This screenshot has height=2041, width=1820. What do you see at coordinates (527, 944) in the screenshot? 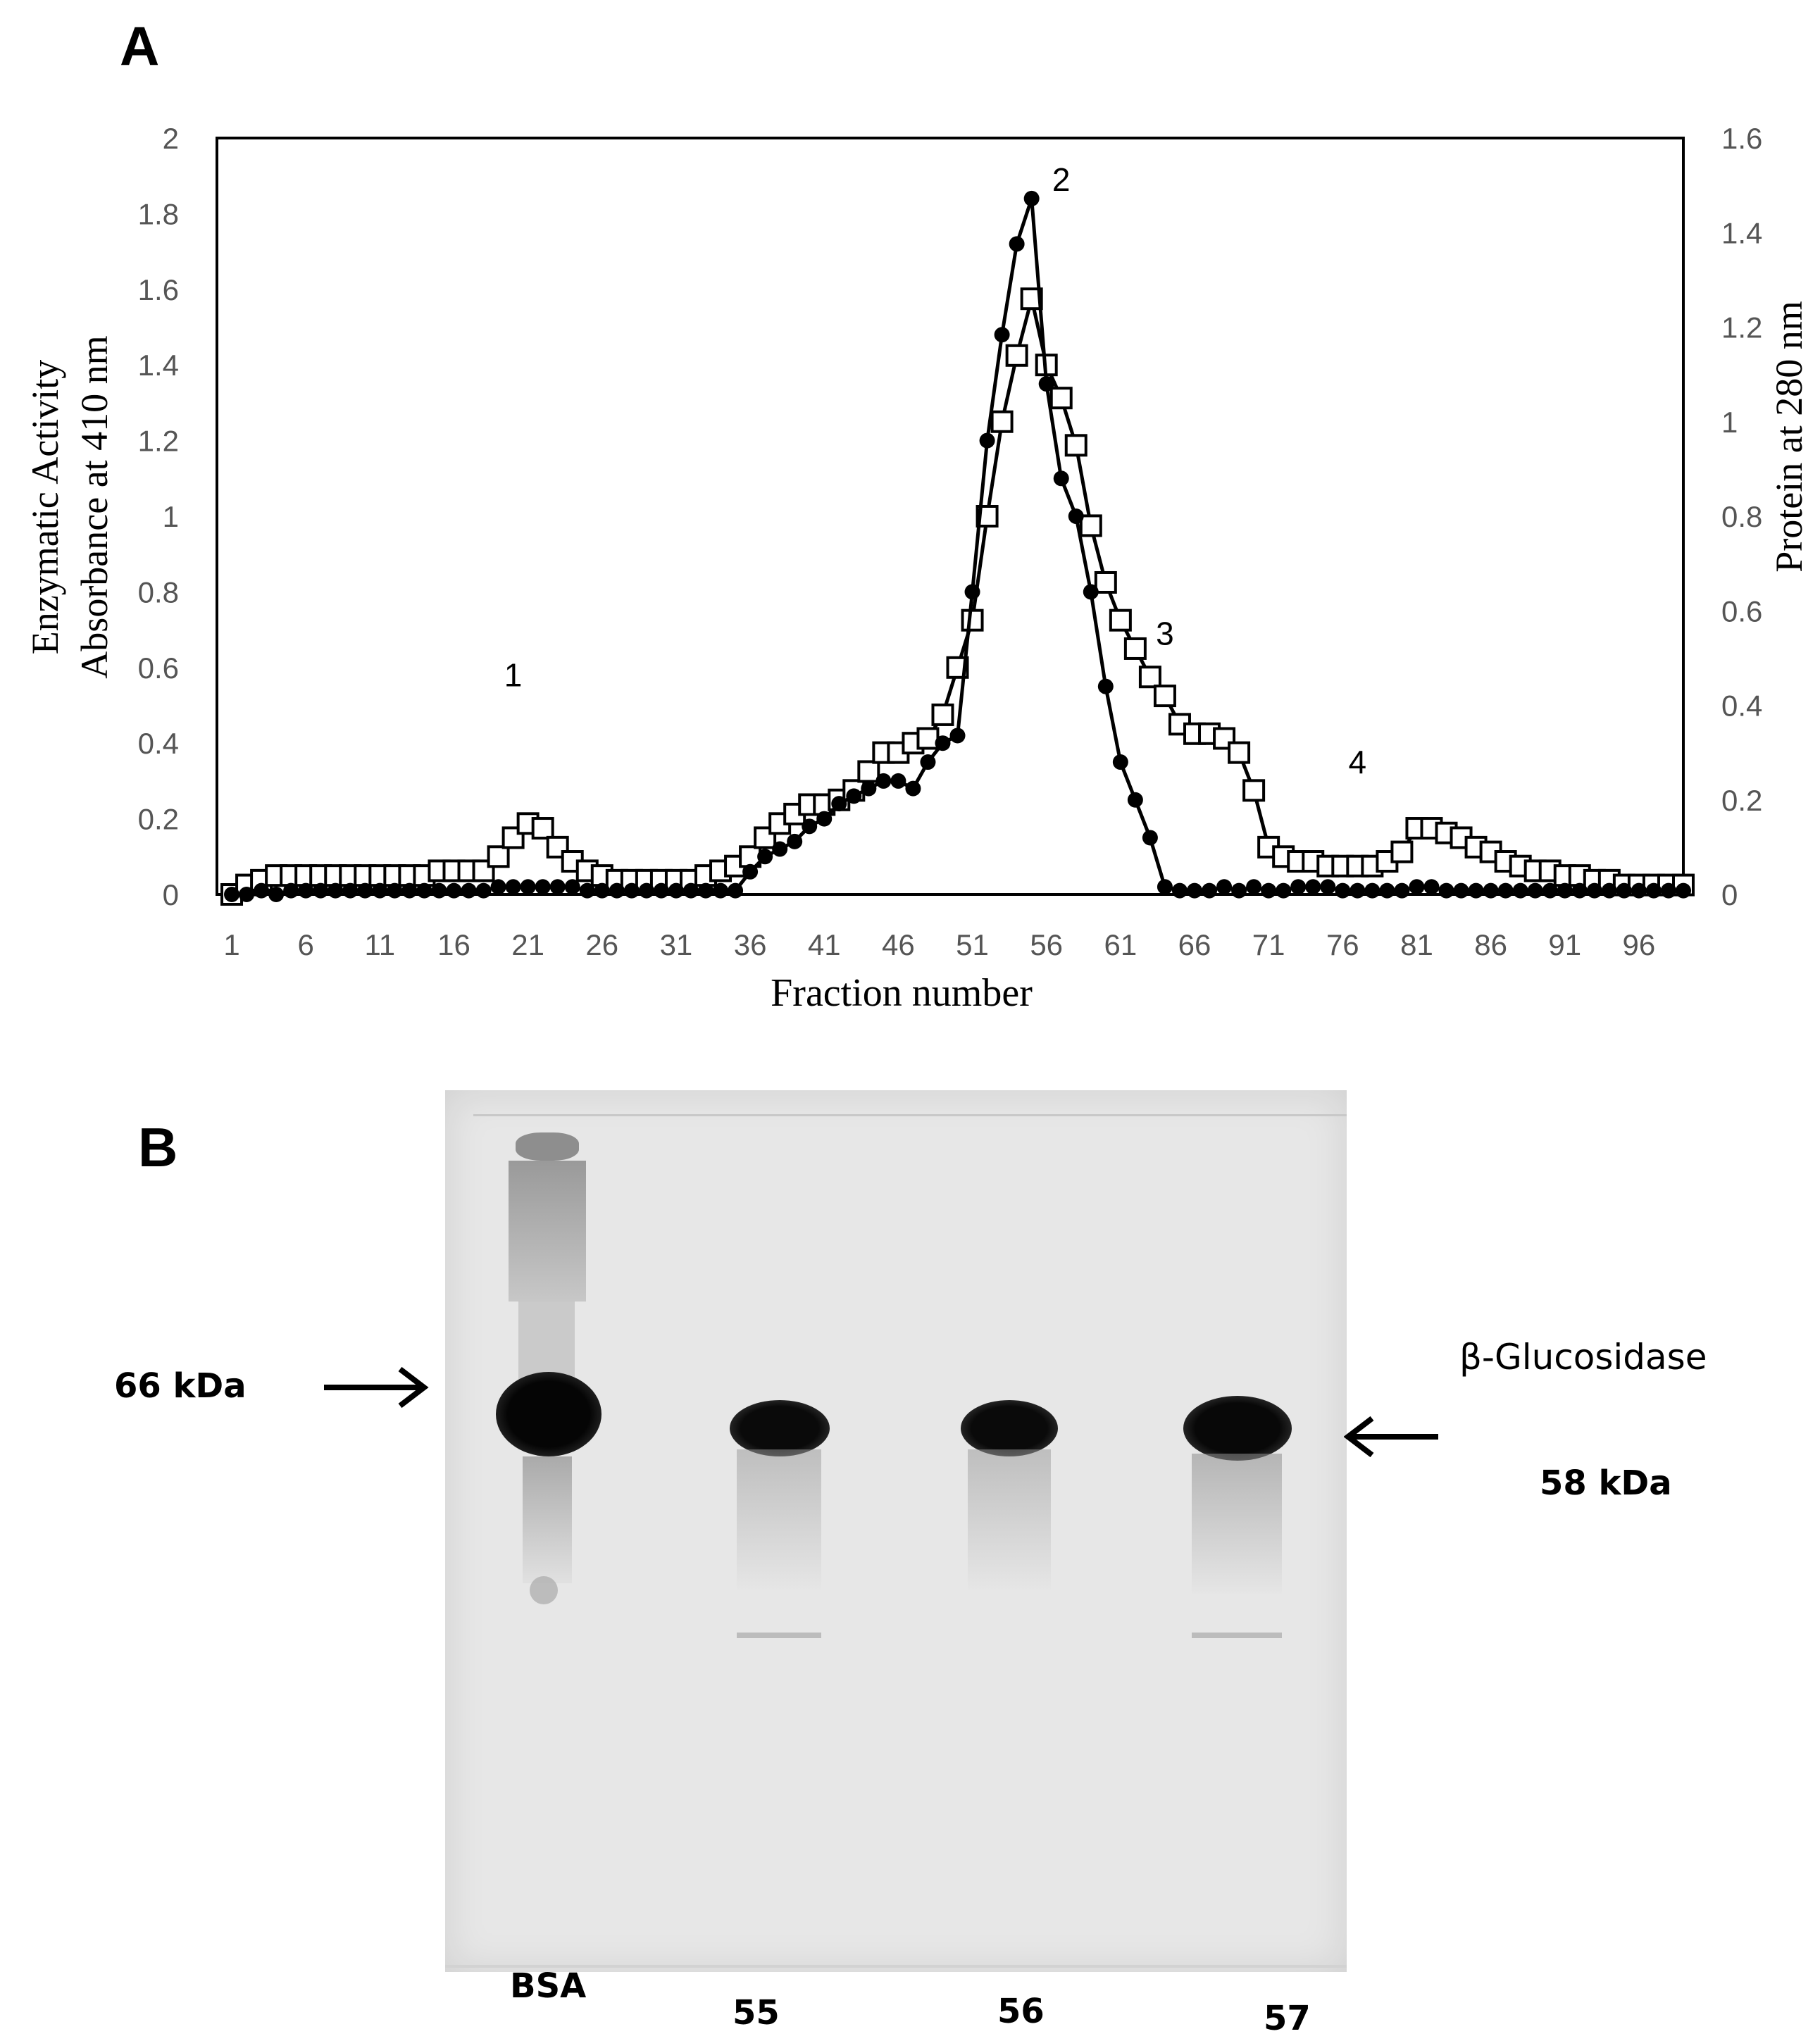
I see `x-tick: 21` at bounding box center [527, 944].